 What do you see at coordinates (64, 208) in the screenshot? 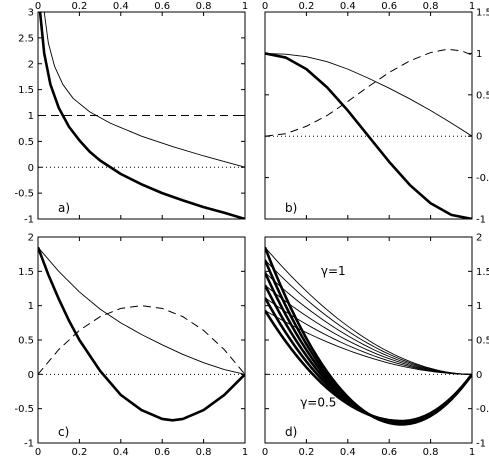
I see `panel-label: a)` at bounding box center [64, 208].